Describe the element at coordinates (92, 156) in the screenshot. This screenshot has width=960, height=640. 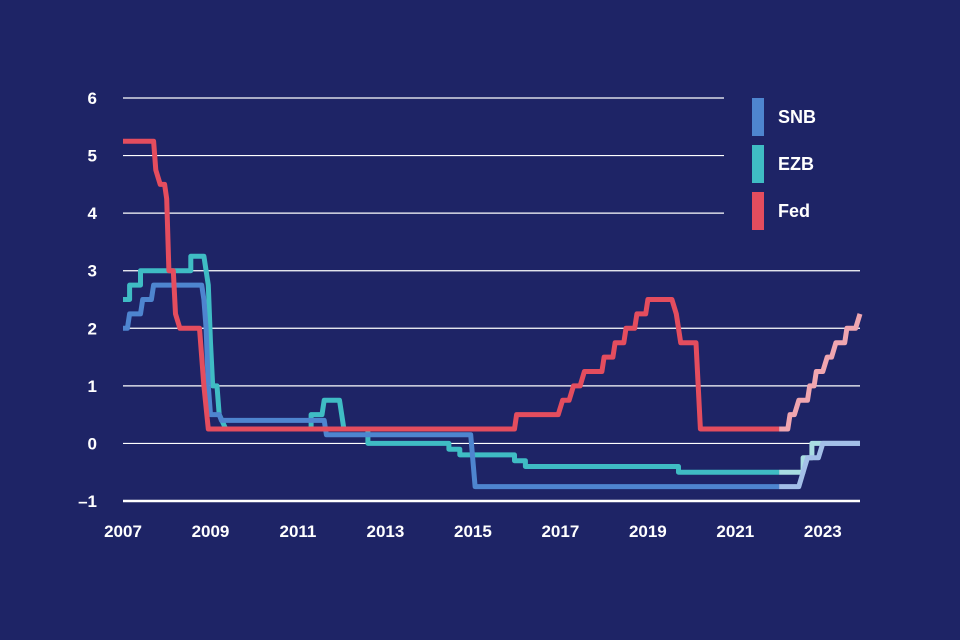
I see `y-tick-label: 5` at that location.